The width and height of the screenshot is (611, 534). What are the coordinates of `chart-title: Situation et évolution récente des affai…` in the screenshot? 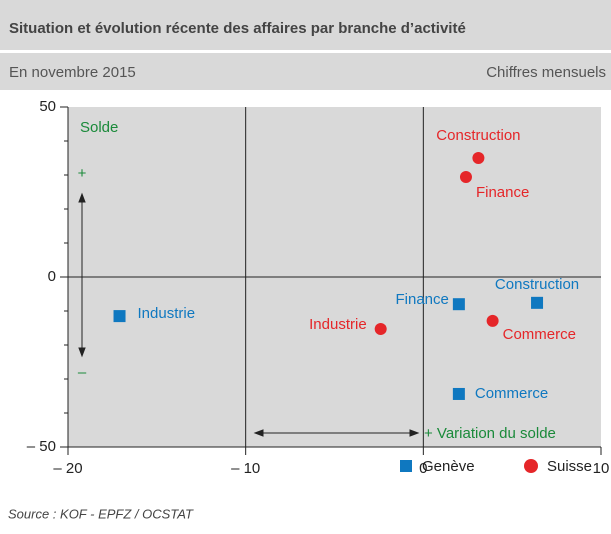 It's located at (237, 28).